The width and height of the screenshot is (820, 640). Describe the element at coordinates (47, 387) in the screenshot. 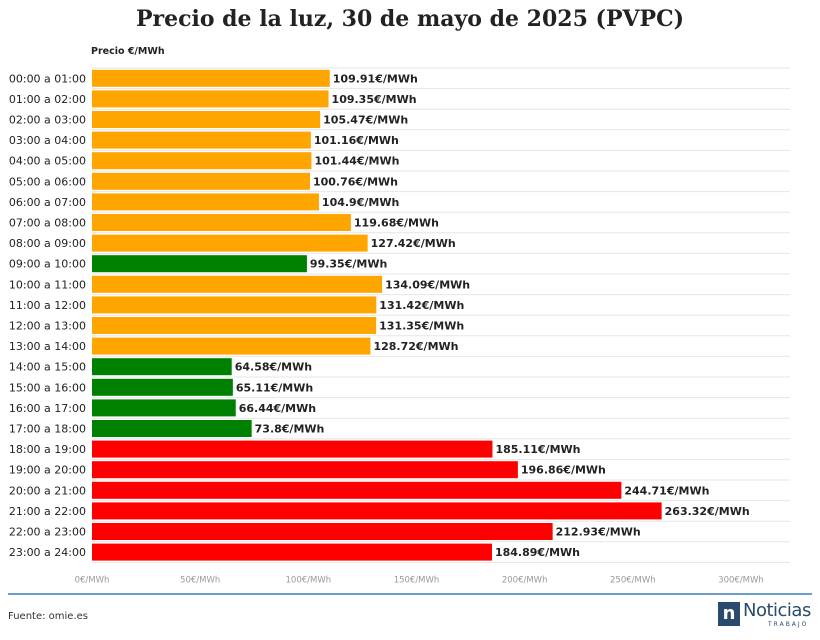

I see `category-label: 15:00 a 16:00` at that location.